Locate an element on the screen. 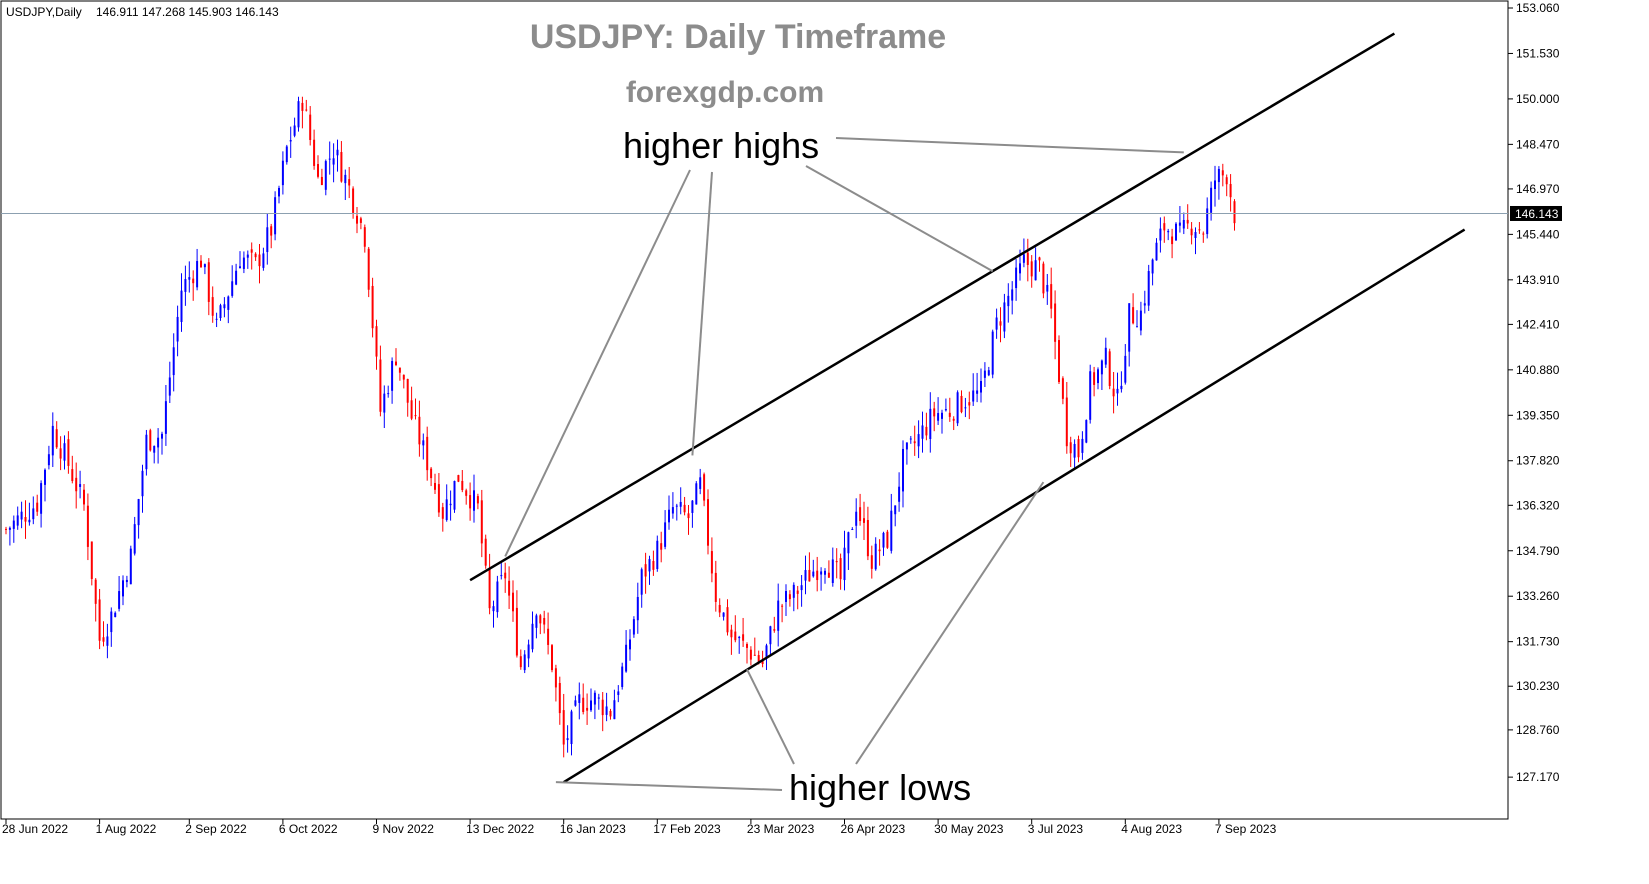 Image resolution: width=1649 pixels, height=884 pixels. y-tick-label: 137.820 is located at coordinates (1538, 461).